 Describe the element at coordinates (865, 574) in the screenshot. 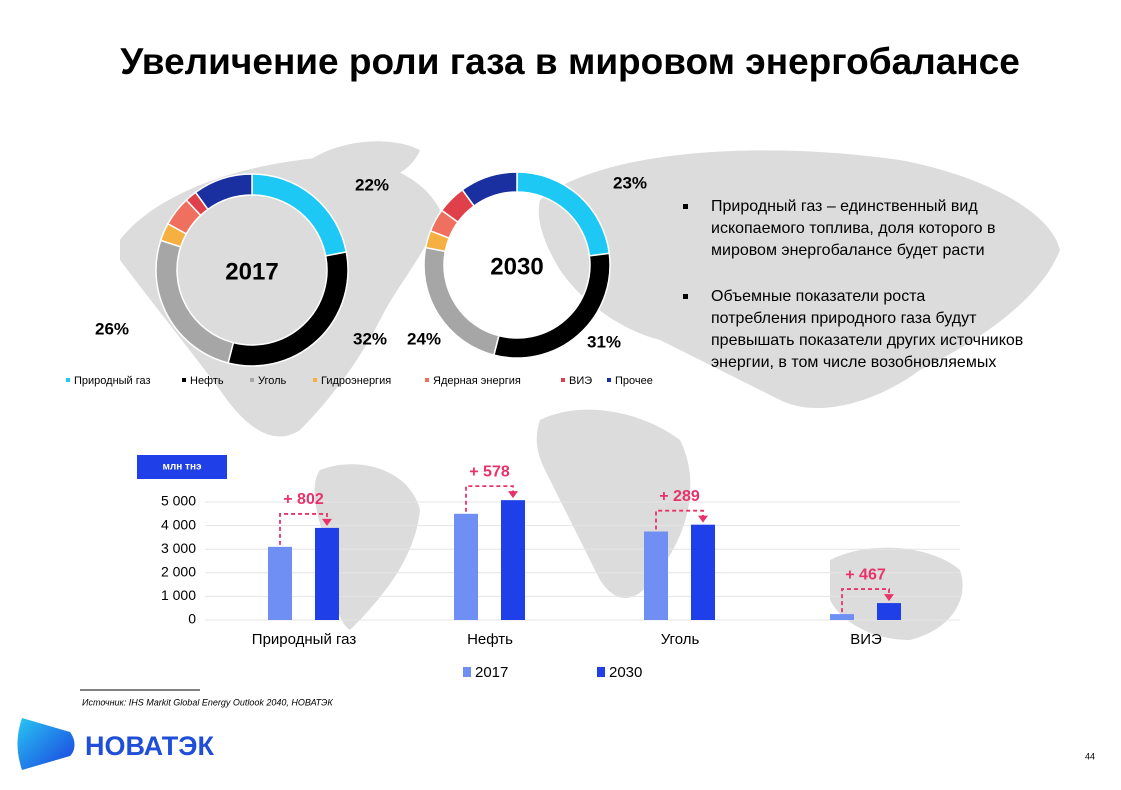

I see `annotation: + 467` at that location.